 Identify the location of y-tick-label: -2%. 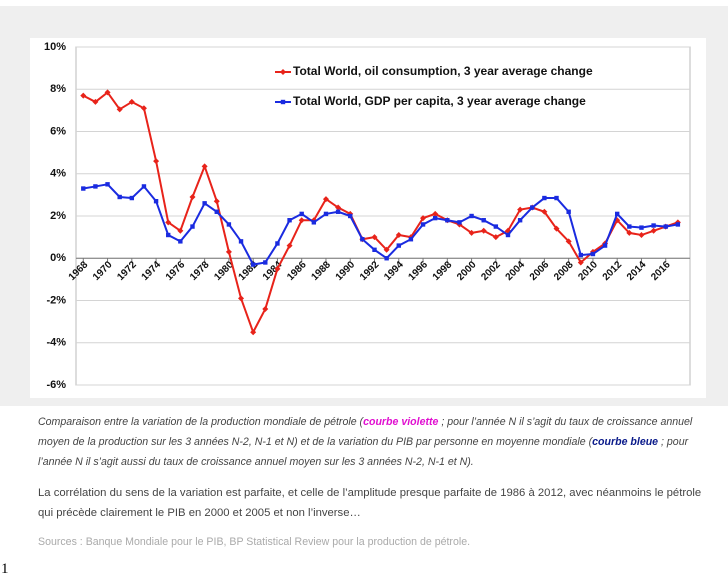
(56, 300).